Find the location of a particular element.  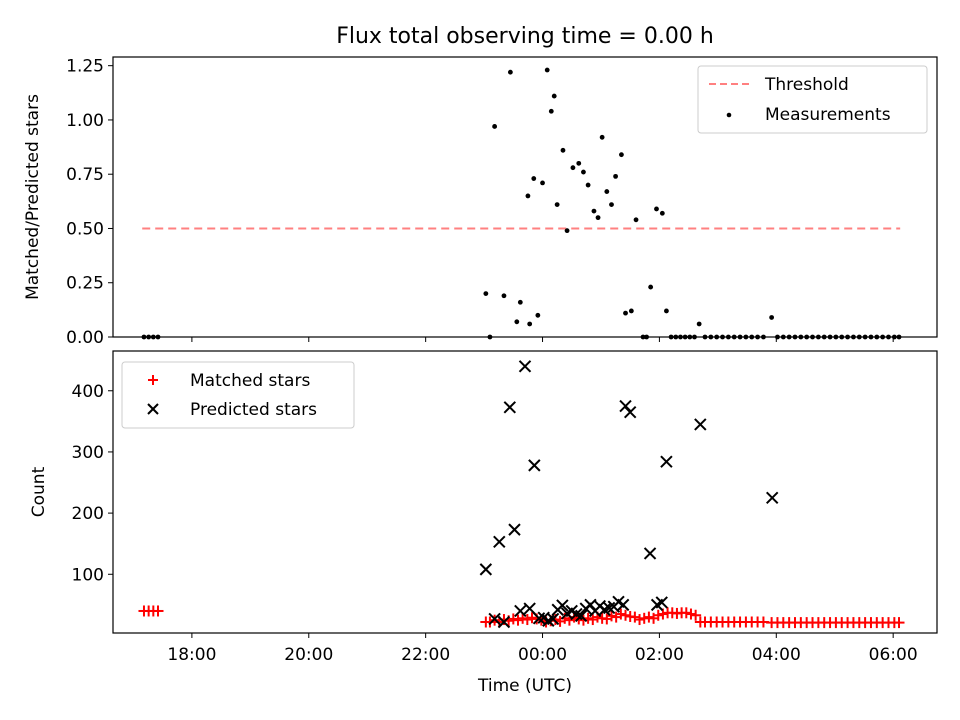

top-y-axis-label: Matched/Predicted stars is located at coordinates (33, 197).